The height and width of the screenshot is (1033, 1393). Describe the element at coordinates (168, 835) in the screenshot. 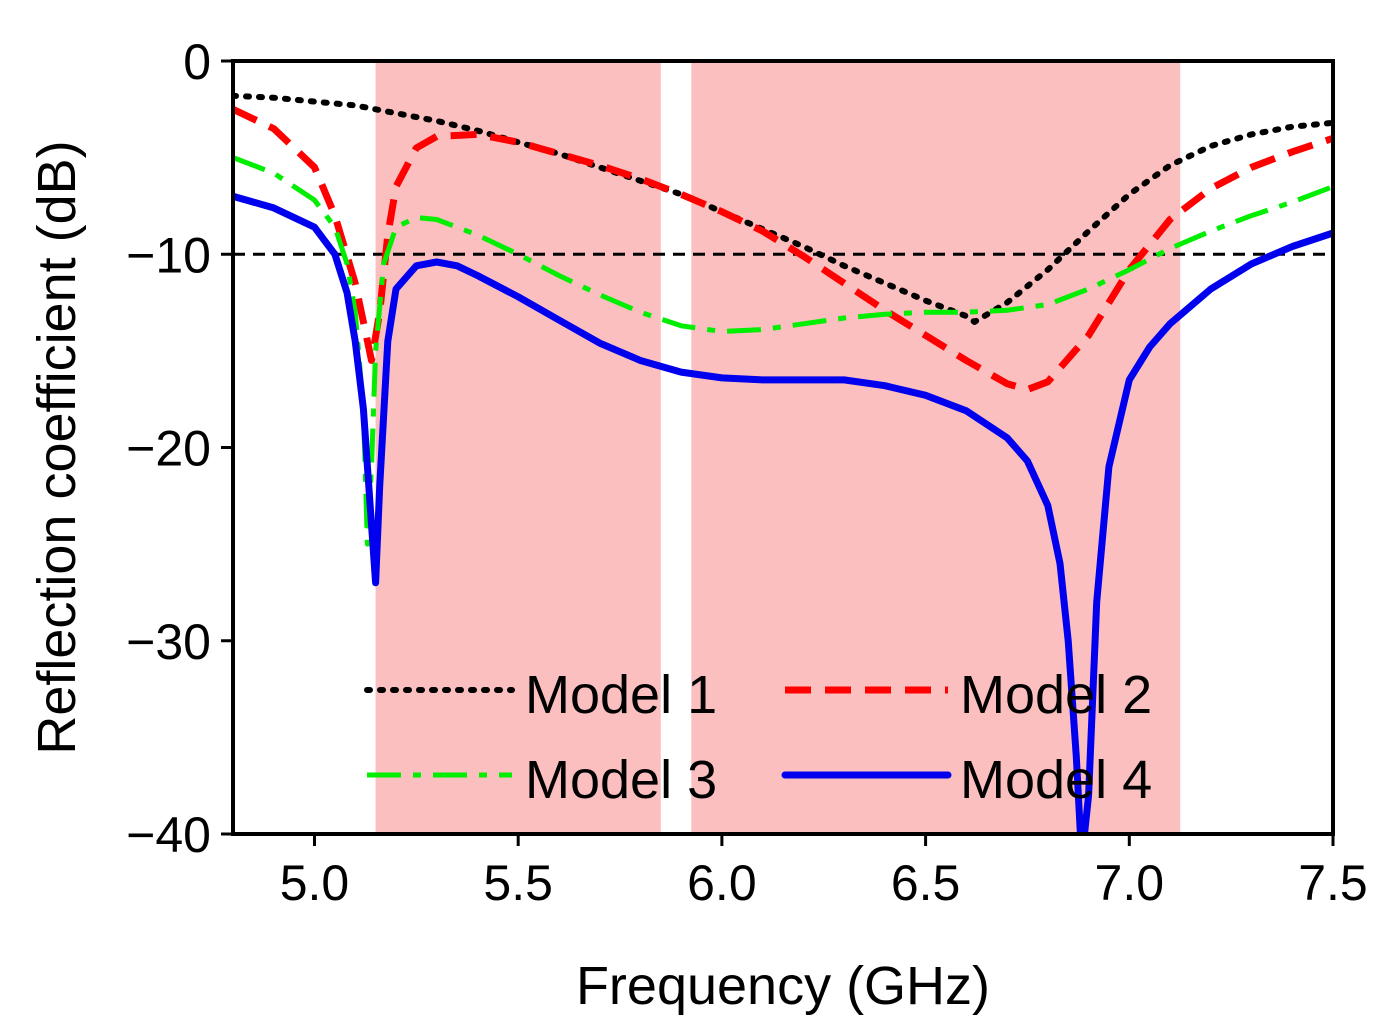

I see `y-tick-label: −40` at that location.